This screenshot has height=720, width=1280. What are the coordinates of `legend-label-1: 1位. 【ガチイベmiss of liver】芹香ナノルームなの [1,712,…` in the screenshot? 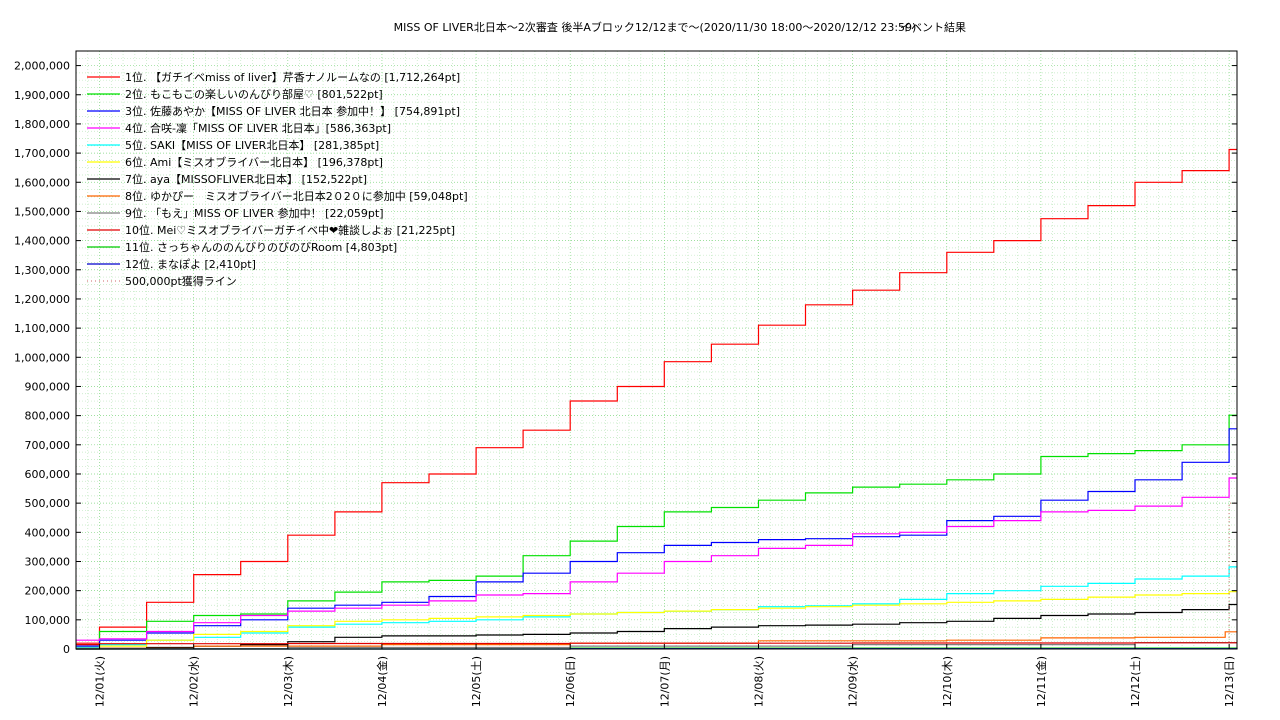 It's located at (292, 77).